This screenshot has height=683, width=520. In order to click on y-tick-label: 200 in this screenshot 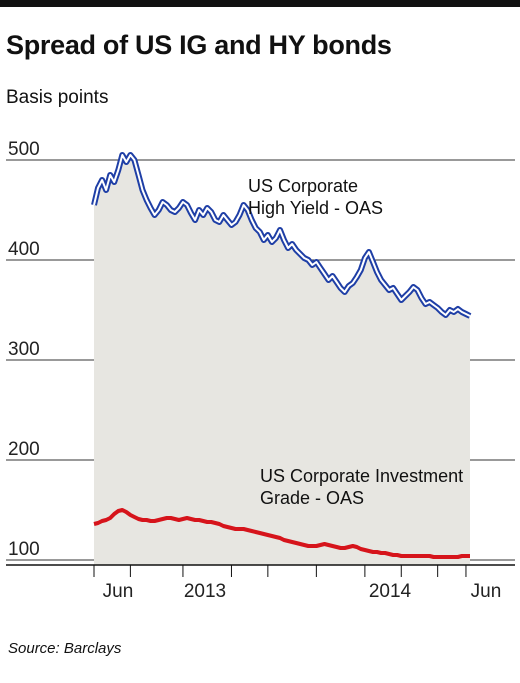, I will do `click(24, 449)`.